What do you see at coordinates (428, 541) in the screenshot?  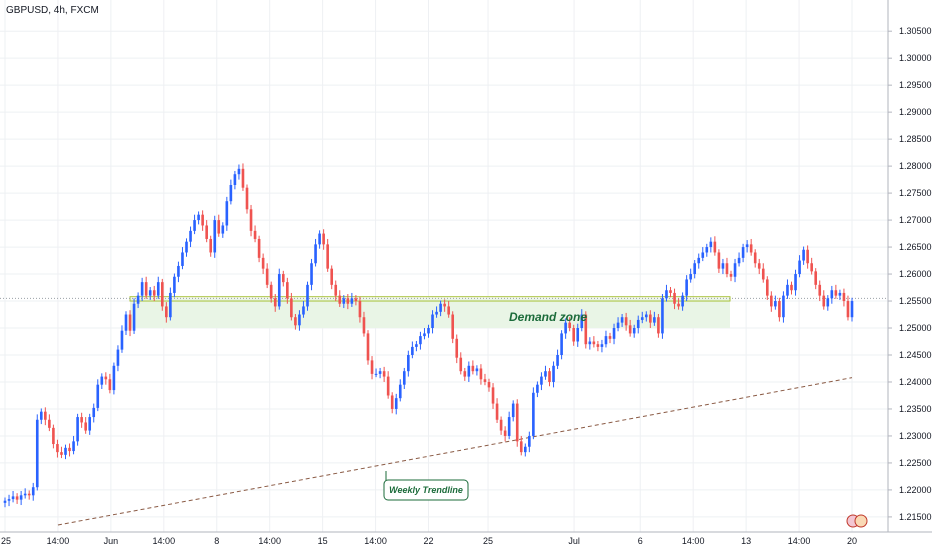 I see `date-label: 22` at bounding box center [428, 541].